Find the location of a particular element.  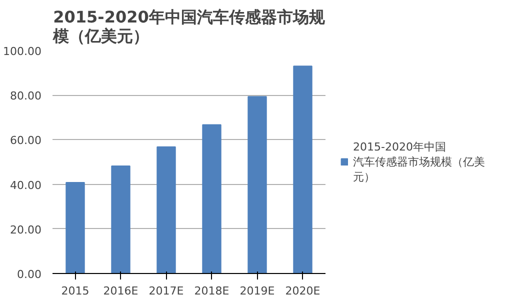

x-tick-label: 2018E is located at coordinates (212, 291).